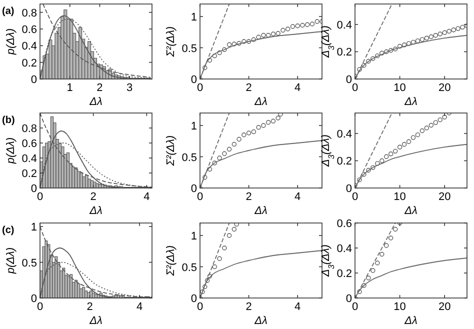 This screenshot has height=329, width=474. I want to click on text: (a), so click(8, 11).